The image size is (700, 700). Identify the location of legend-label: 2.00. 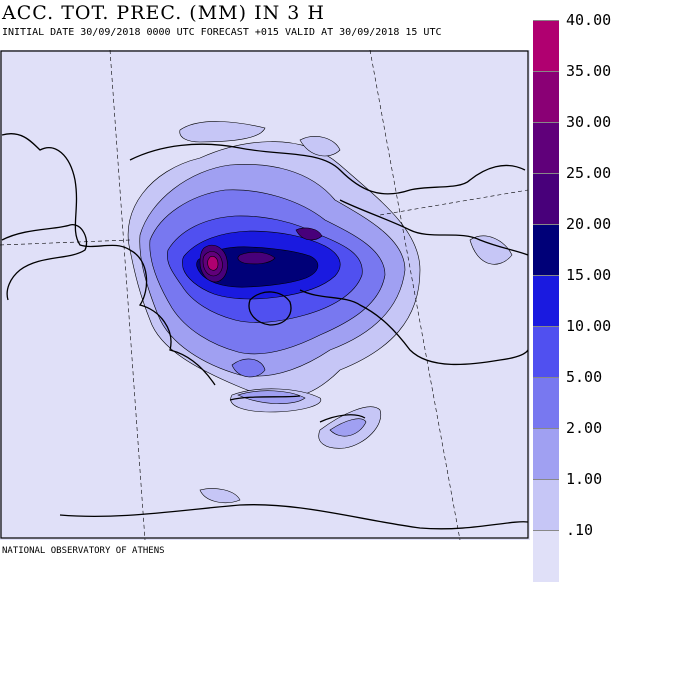
(584, 428).